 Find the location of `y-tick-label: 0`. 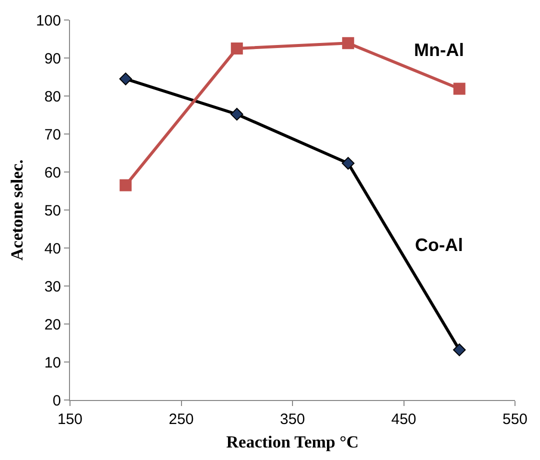

y-tick-label: 0 is located at coordinates (56, 401).